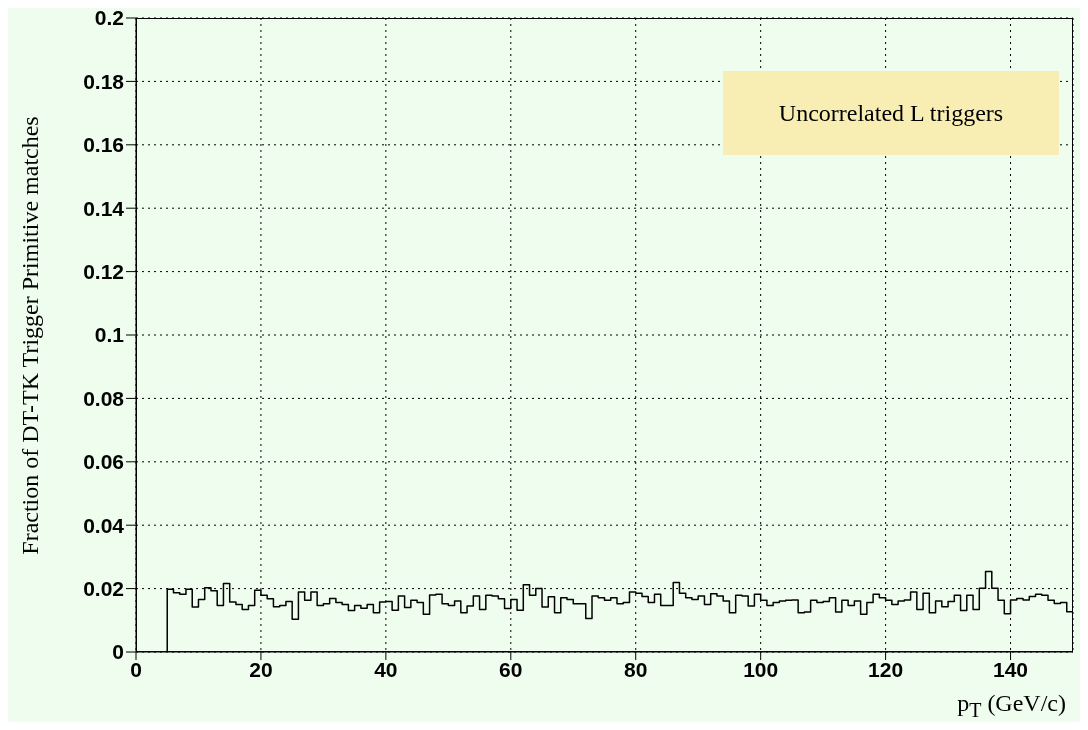 Image resolution: width=1088 pixels, height=730 pixels. What do you see at coordinates (1011, 706) in the screenshot?
I see `x-axis-title: p$_{T}$ (GeV/c)` at bounding box center [1011, 706].